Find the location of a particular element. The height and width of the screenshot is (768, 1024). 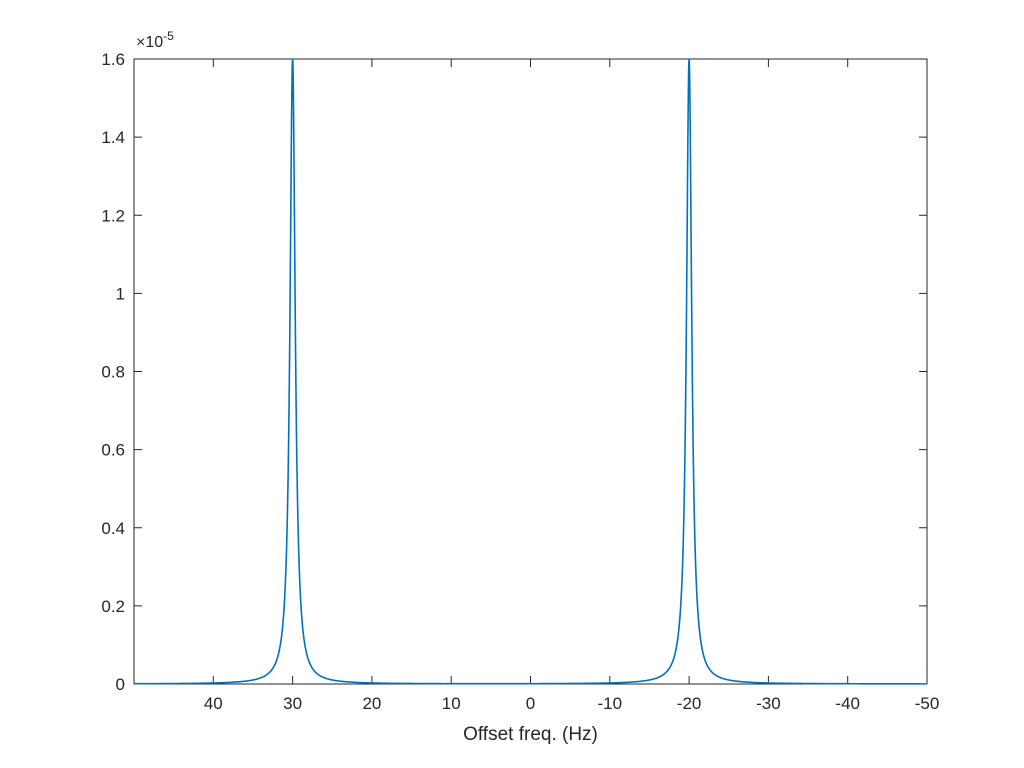

x-tick-label: -10 is located at coordinates (610, 703).